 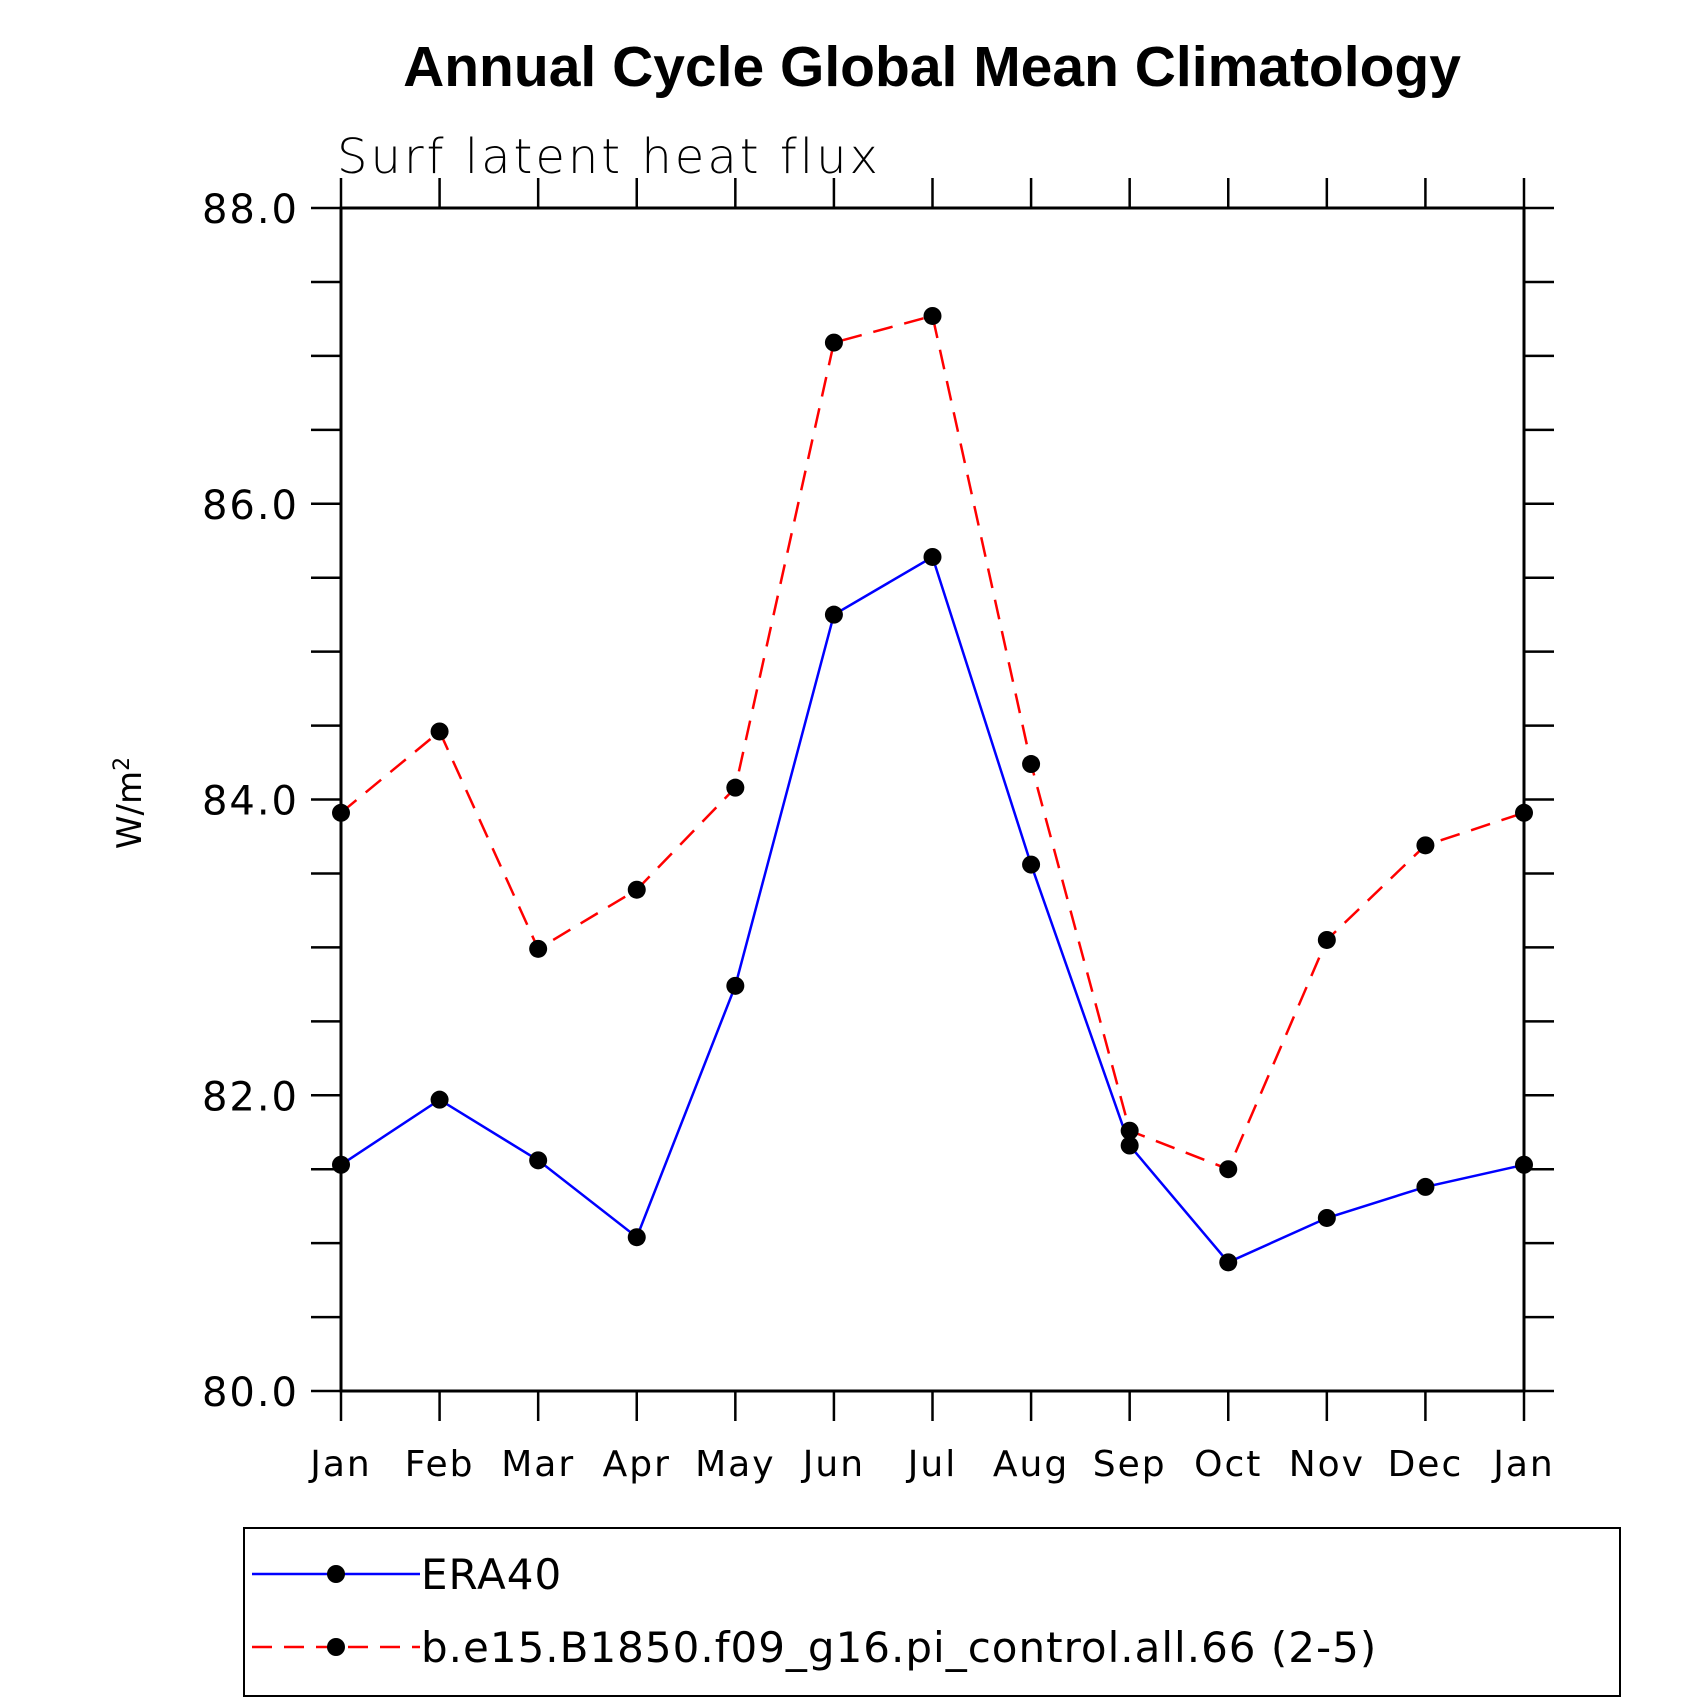 I want to click on y-tick-label: 84.0, so click(x=250, y=802).